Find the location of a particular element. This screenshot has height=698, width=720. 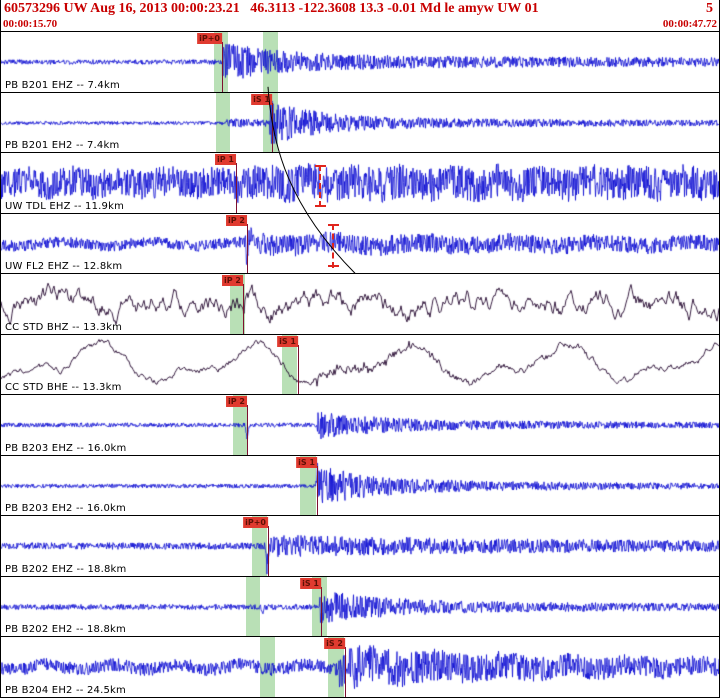

station-label: UW TDL EHZ -- 11.9km is located at coordinates (65, 206).